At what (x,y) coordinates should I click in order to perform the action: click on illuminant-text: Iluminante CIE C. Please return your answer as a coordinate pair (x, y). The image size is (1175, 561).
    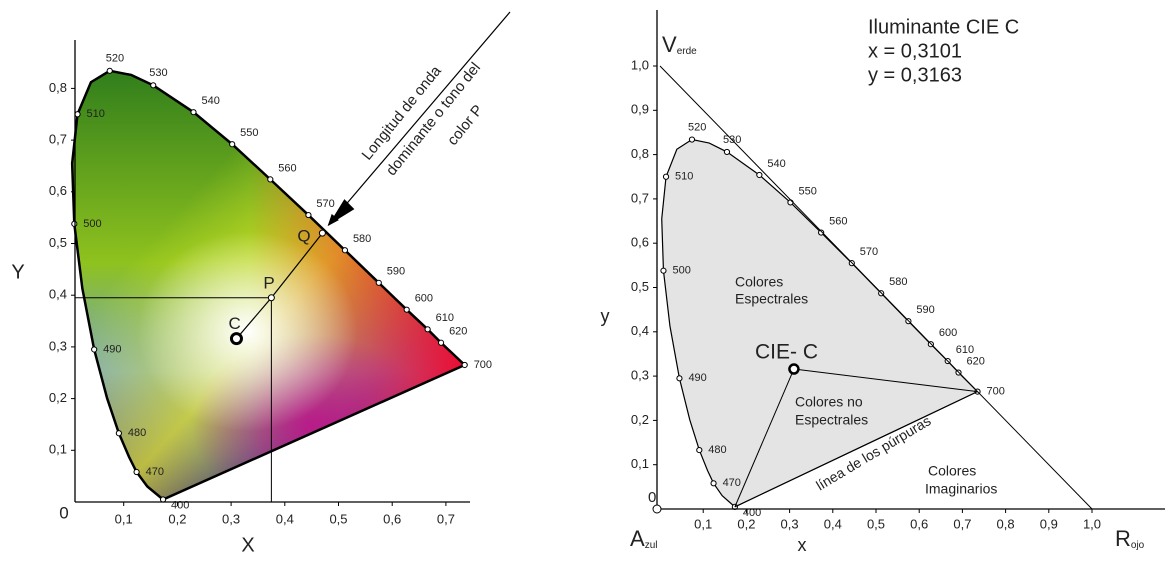
    Looking at the image, I should click on (943, 27).